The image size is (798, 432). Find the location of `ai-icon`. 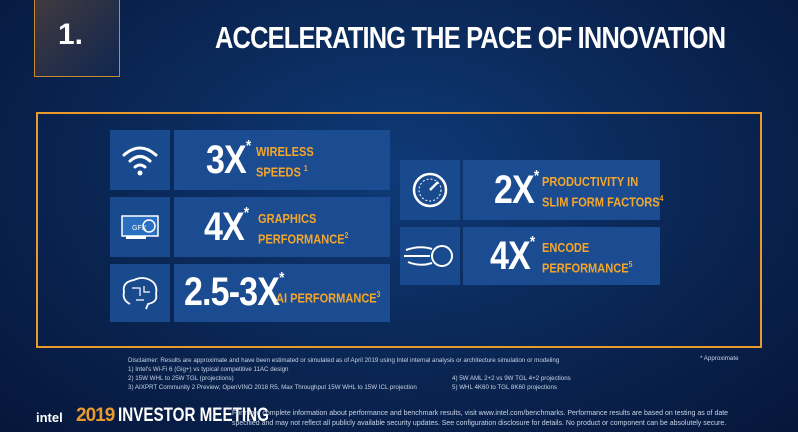

ai-icon is located at coordinates (140, 293).